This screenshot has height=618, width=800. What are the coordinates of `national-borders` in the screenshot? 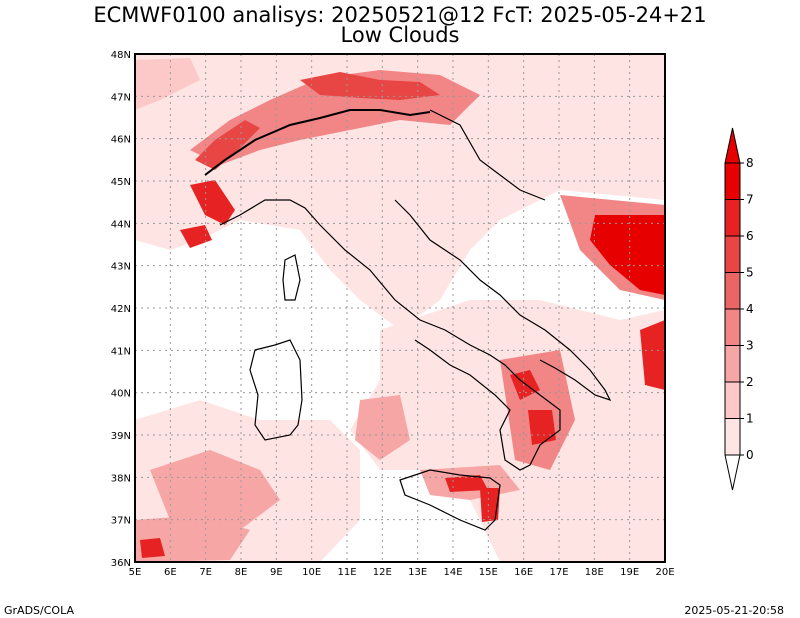 It's located at (317, 142).